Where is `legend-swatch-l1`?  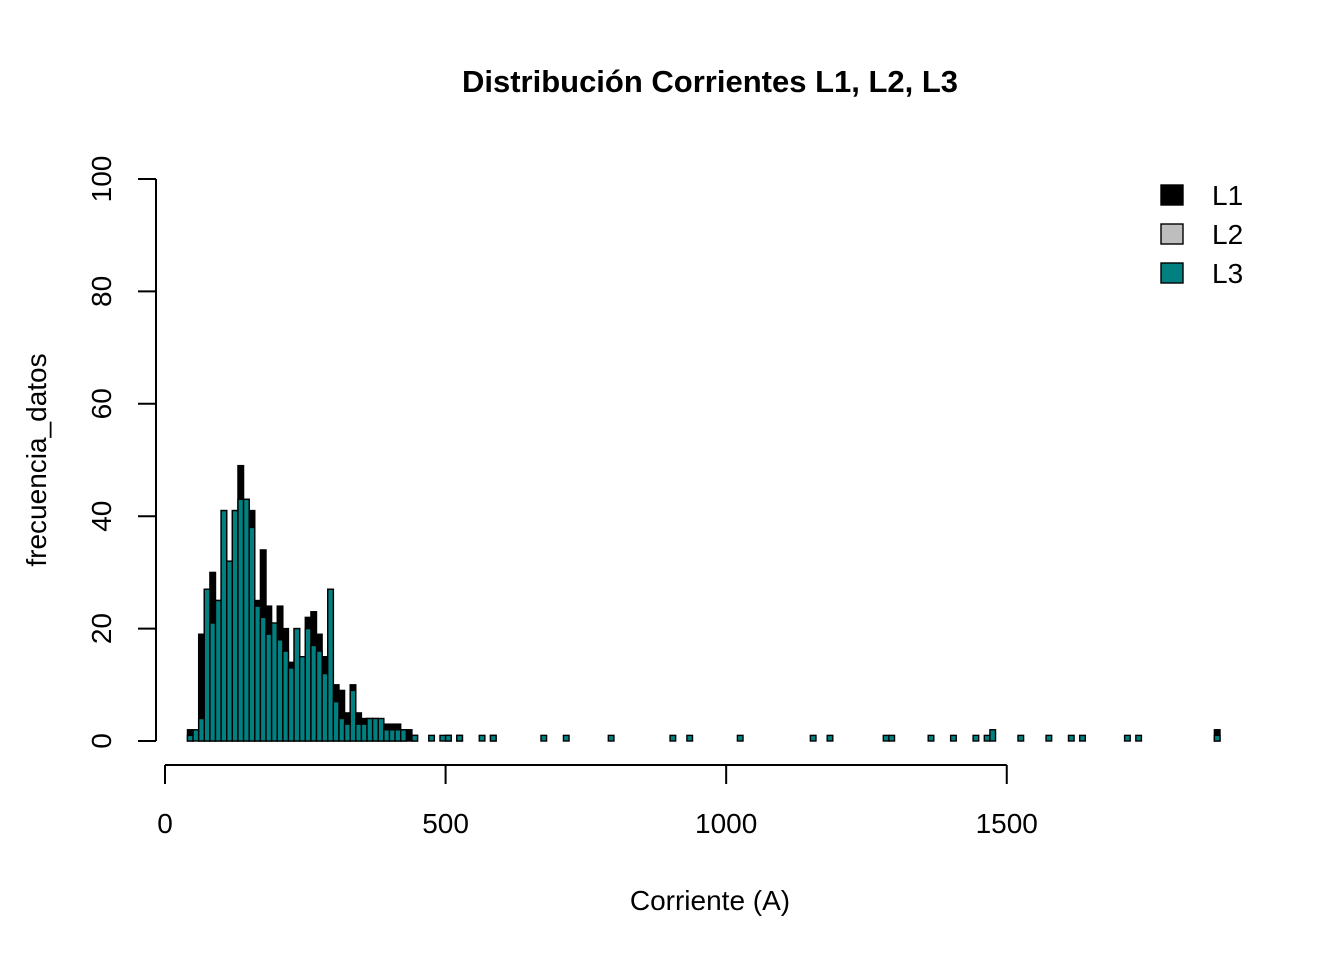
legend-swatch-l1 is located at coordinates (1172, 195).